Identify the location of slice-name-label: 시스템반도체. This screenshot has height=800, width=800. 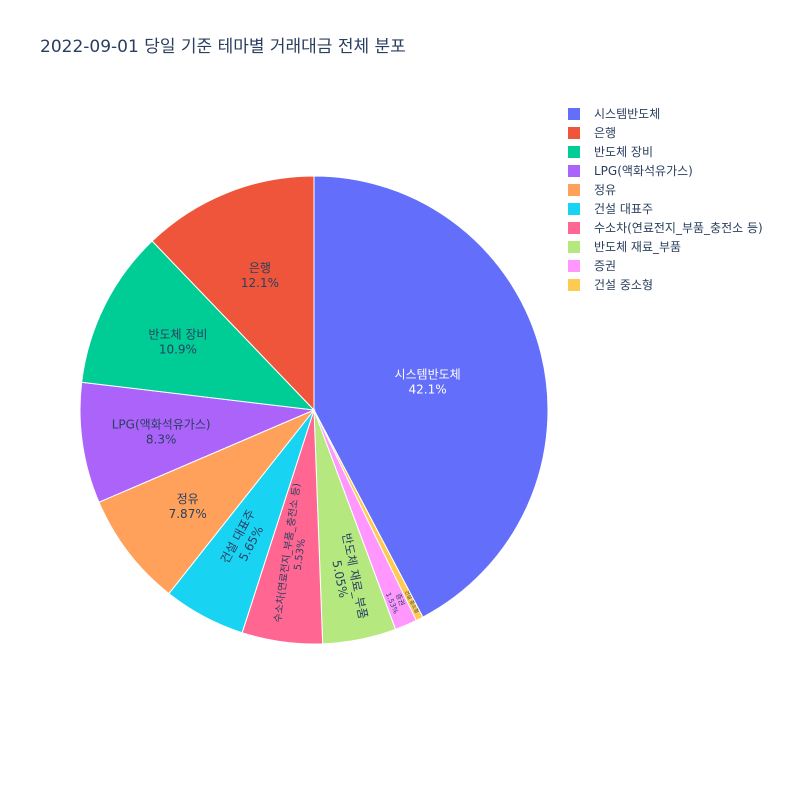
(427, 374).